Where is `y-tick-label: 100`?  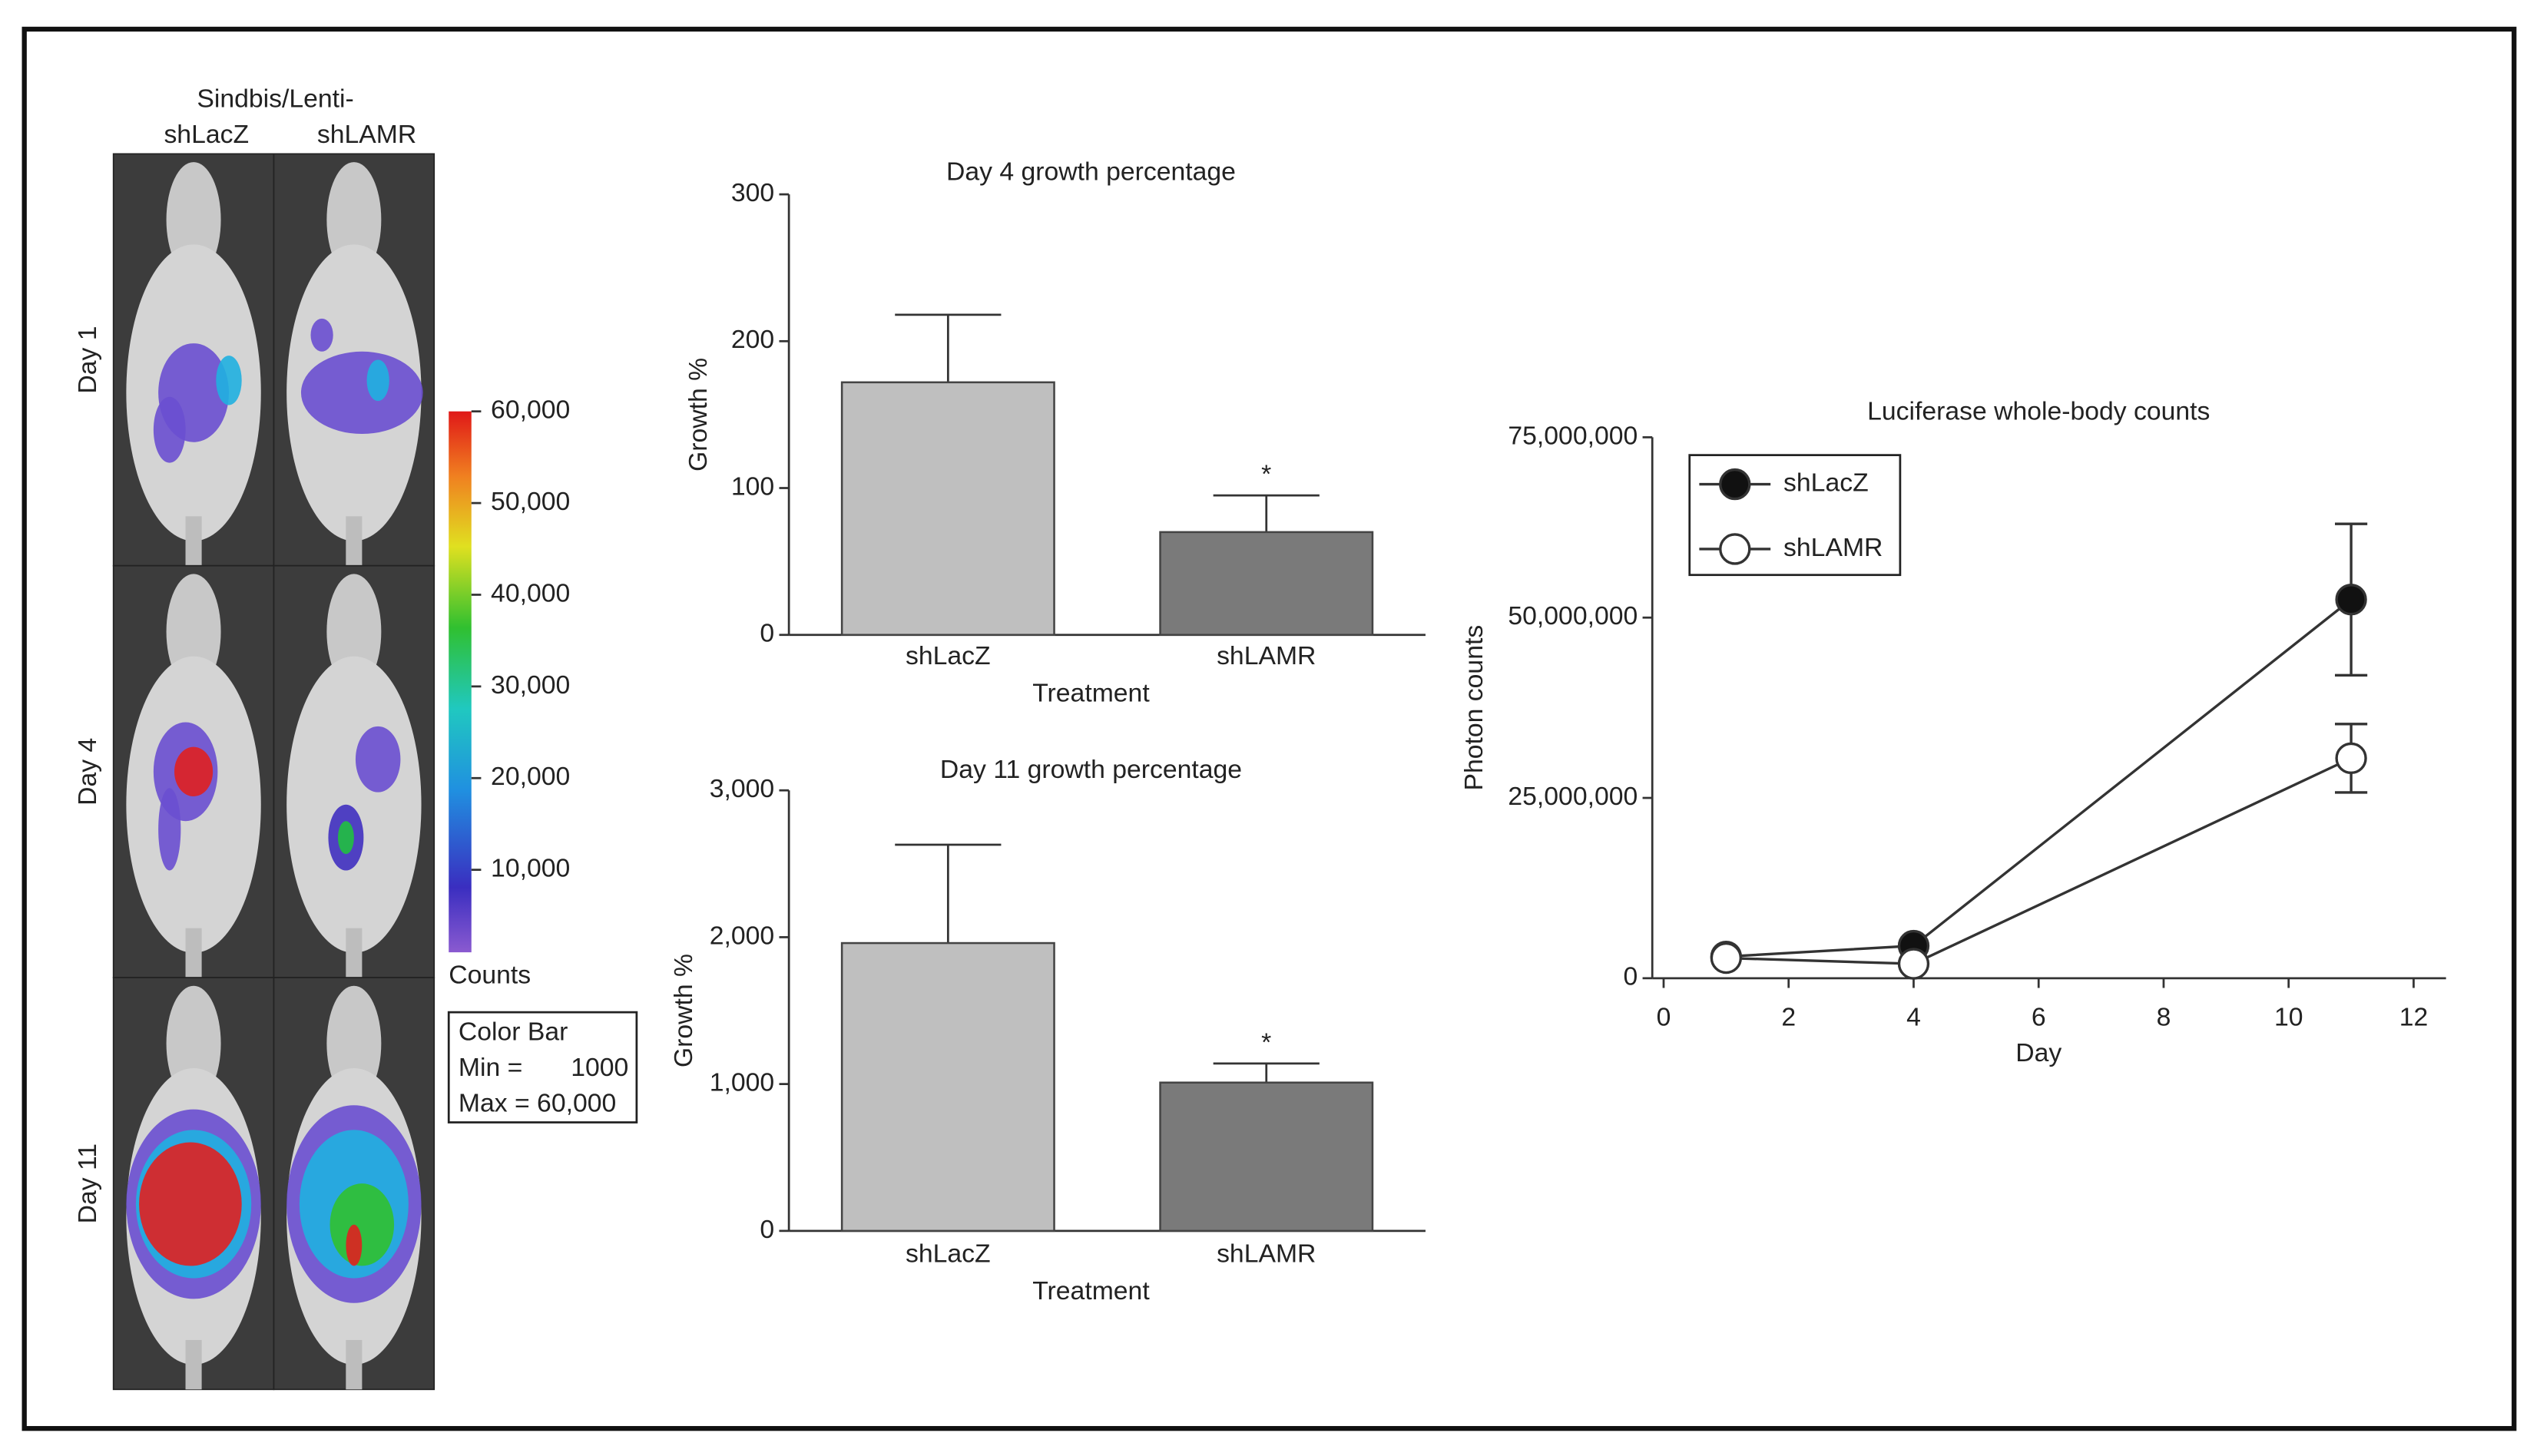 y-tick-label: 100 is located at coordinates (752, 486).